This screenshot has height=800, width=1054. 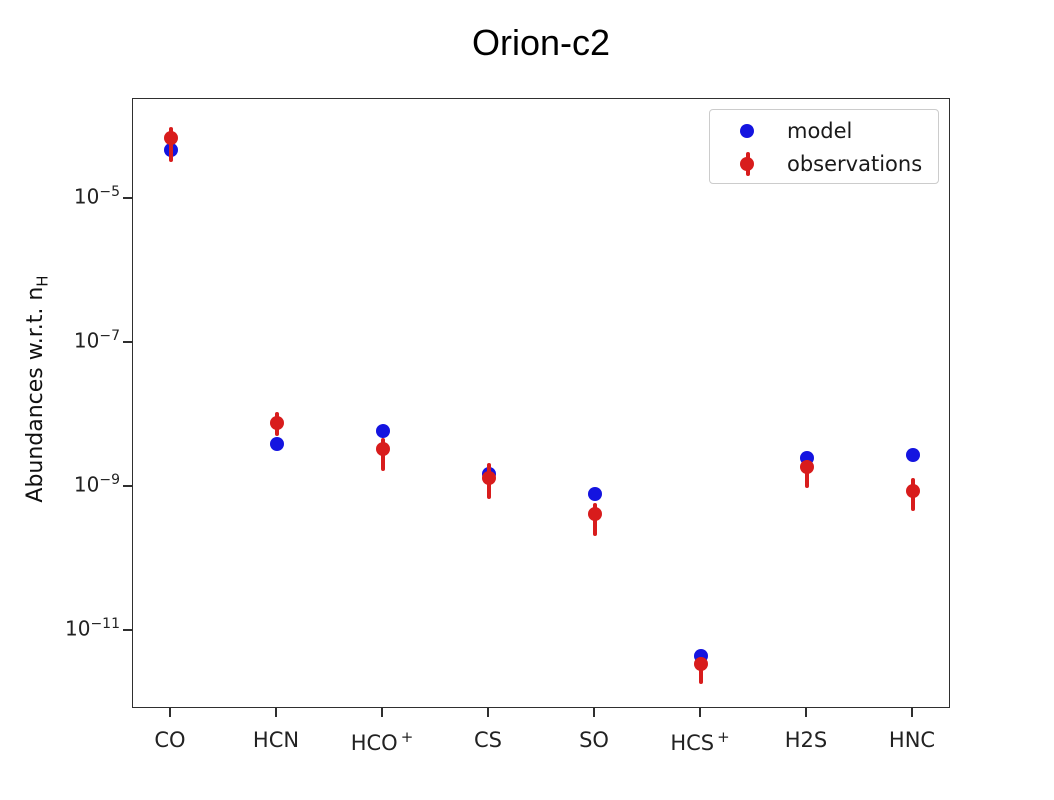 I want to click on x-tick-label: HCN, so click(x=276, y=740).